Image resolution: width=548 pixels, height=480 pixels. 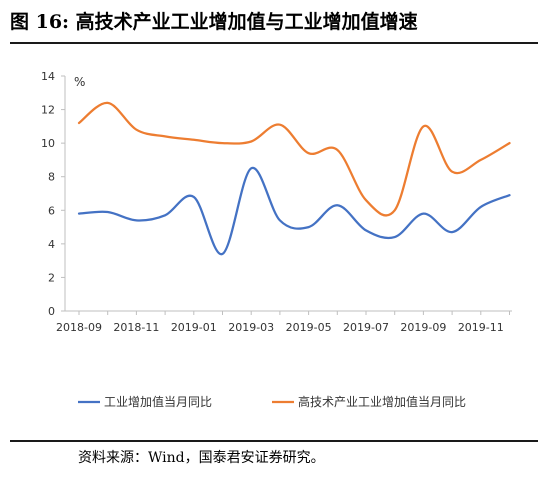 I want to click on chart-legend: 工业增加值当月同比 高技术产业工业增加值当月同比, so click(x=272, y=401).